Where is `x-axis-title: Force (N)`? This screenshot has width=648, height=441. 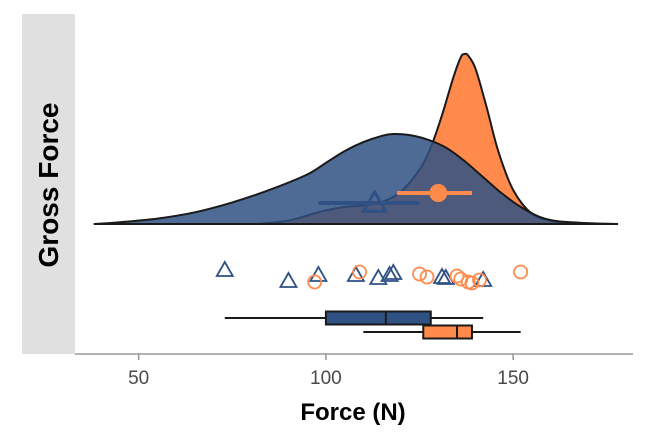
x-axis-title: Force (N) is located at coordinates (352, 412).